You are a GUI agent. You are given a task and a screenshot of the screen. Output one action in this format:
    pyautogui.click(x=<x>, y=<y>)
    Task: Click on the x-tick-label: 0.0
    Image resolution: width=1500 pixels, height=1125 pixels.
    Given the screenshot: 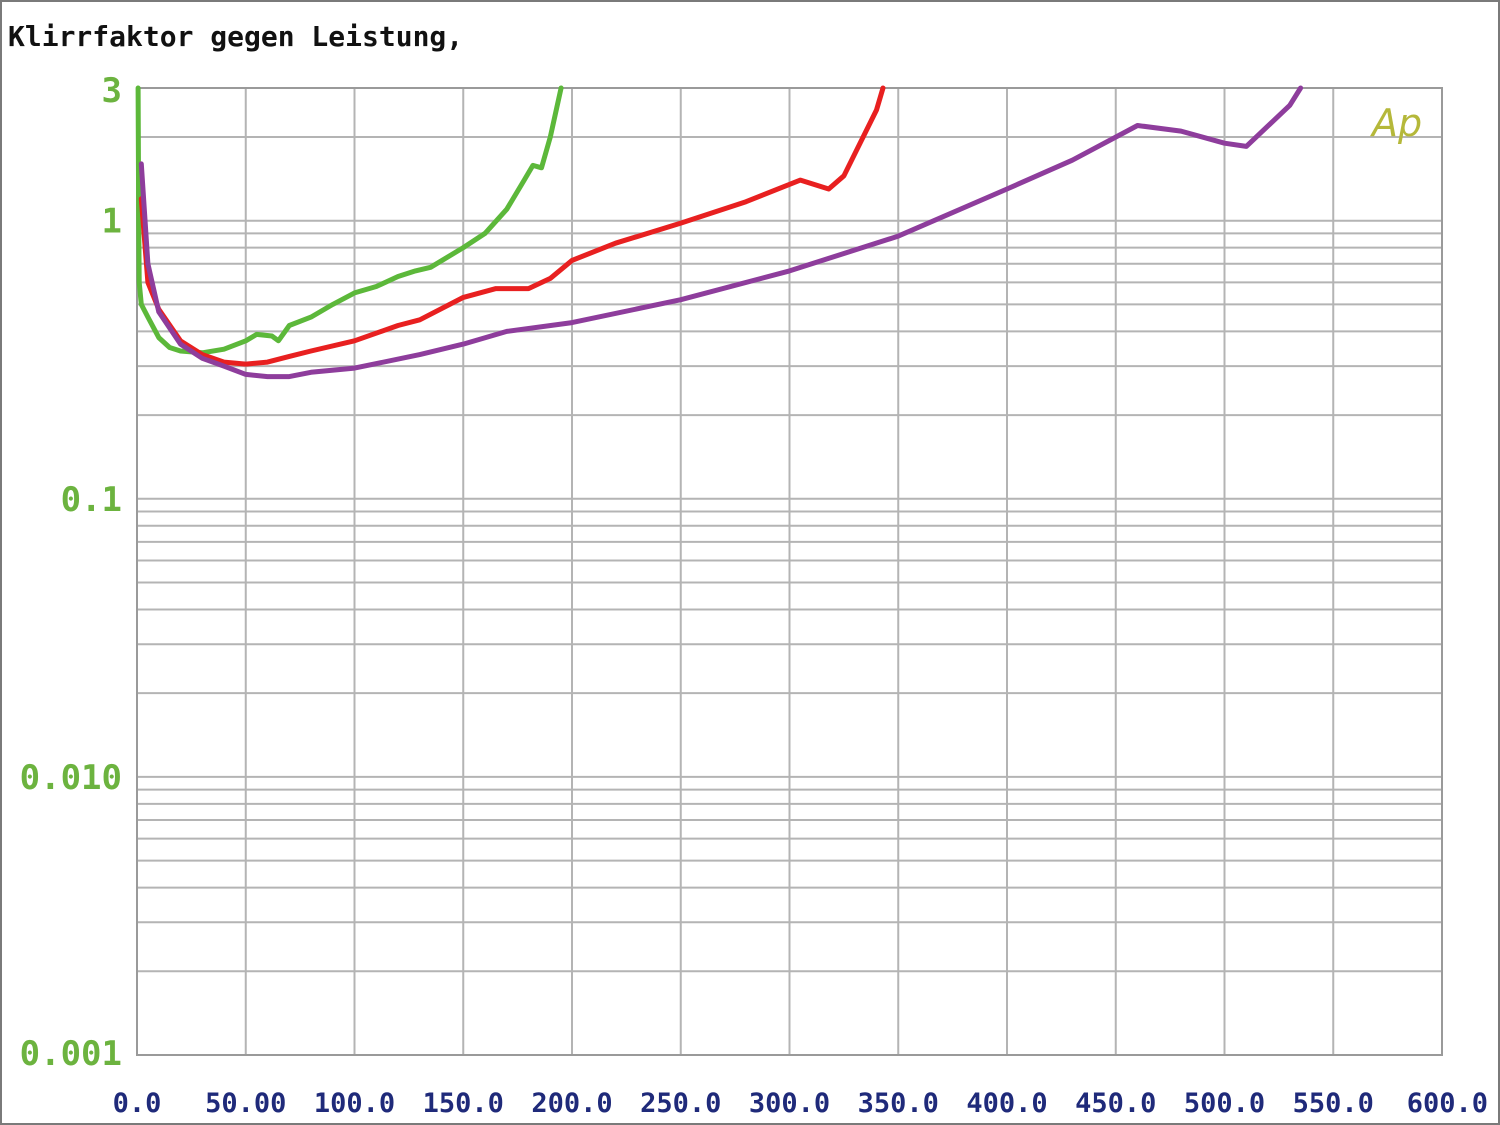 What is the action you would take?
    pyautogui.click(x=137, y=1103)
    